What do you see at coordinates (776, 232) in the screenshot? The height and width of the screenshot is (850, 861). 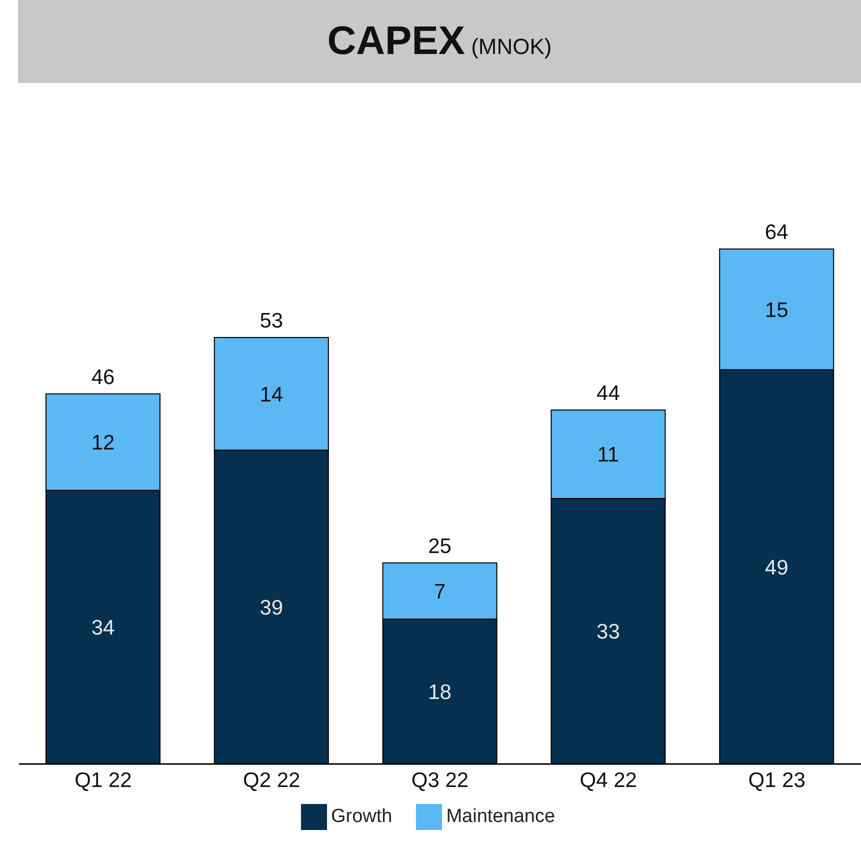 I see `total-label: 64` at bounding box center [776, 232].